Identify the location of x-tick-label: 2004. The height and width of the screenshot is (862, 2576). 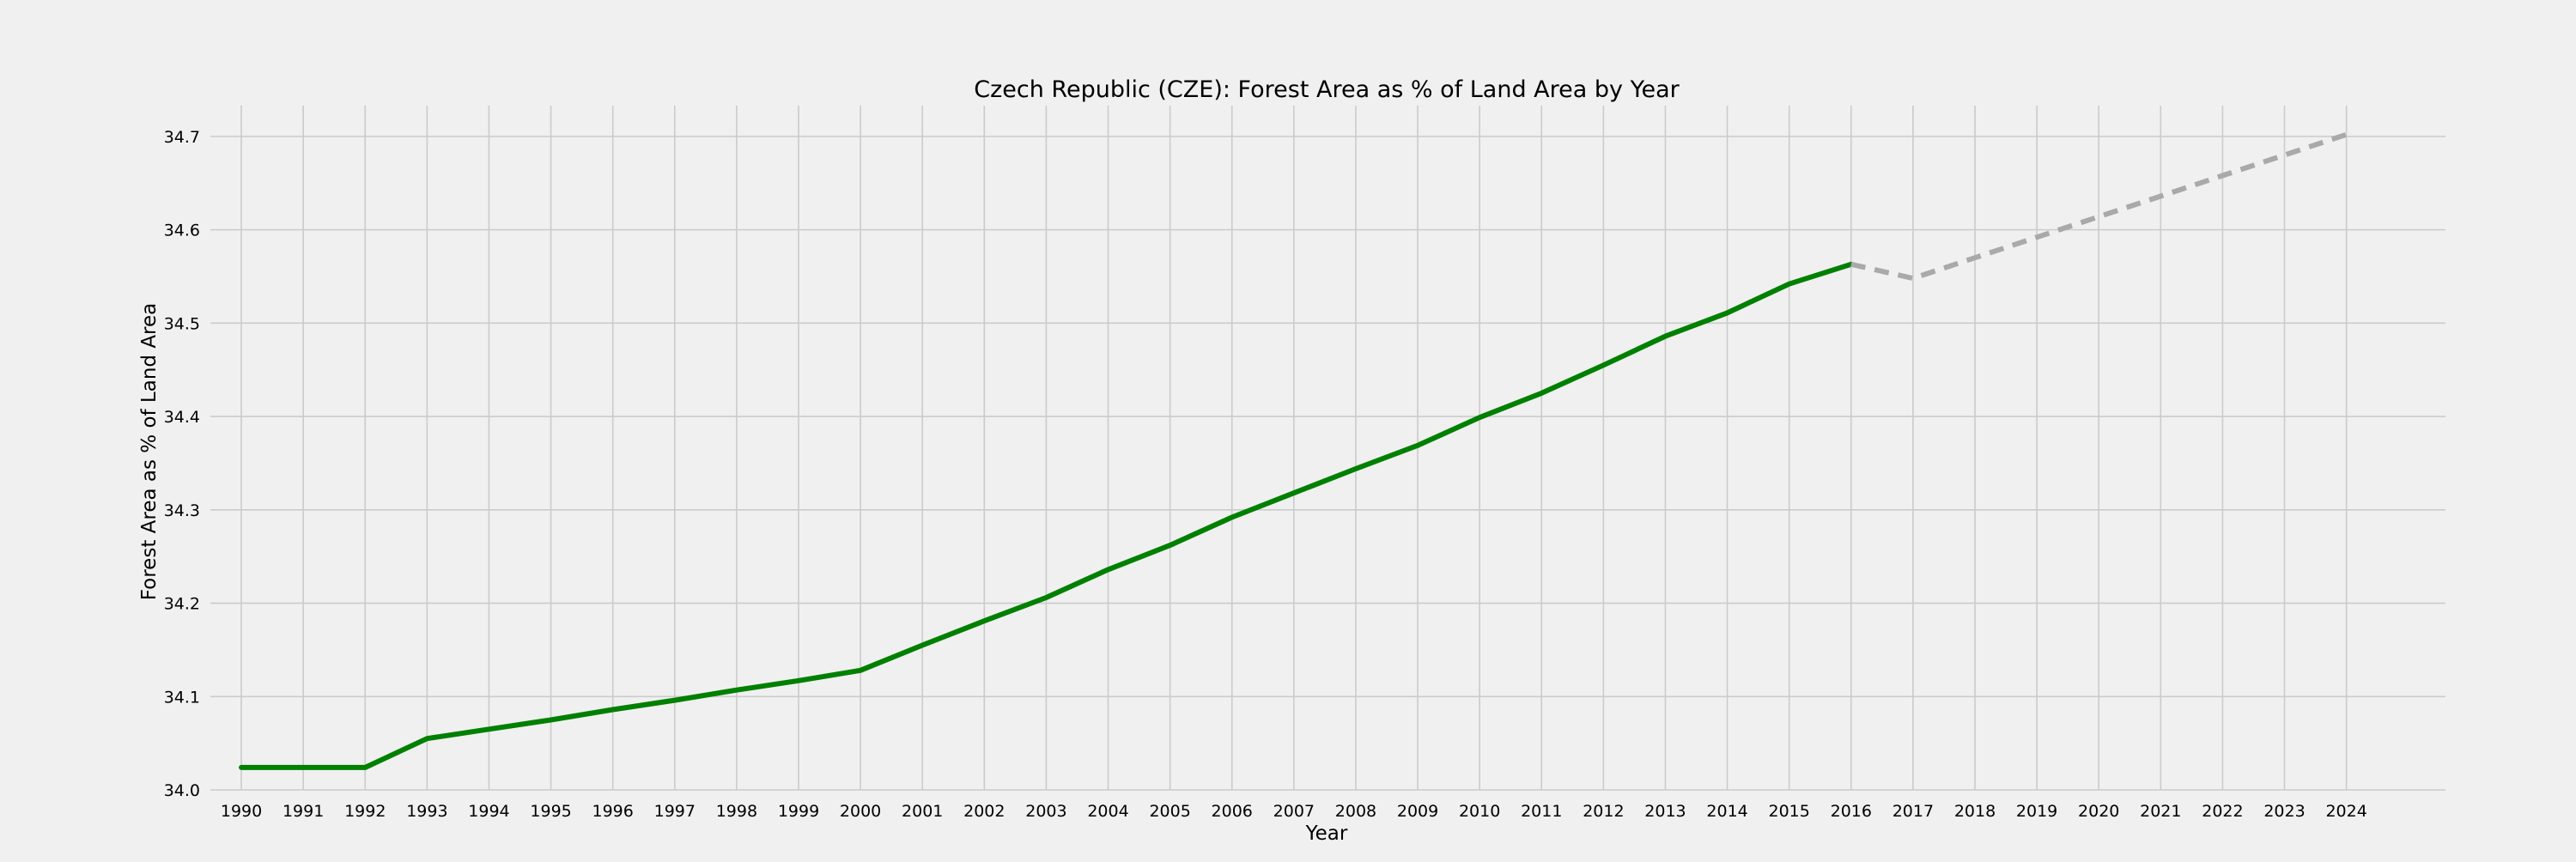
(1107, 811).